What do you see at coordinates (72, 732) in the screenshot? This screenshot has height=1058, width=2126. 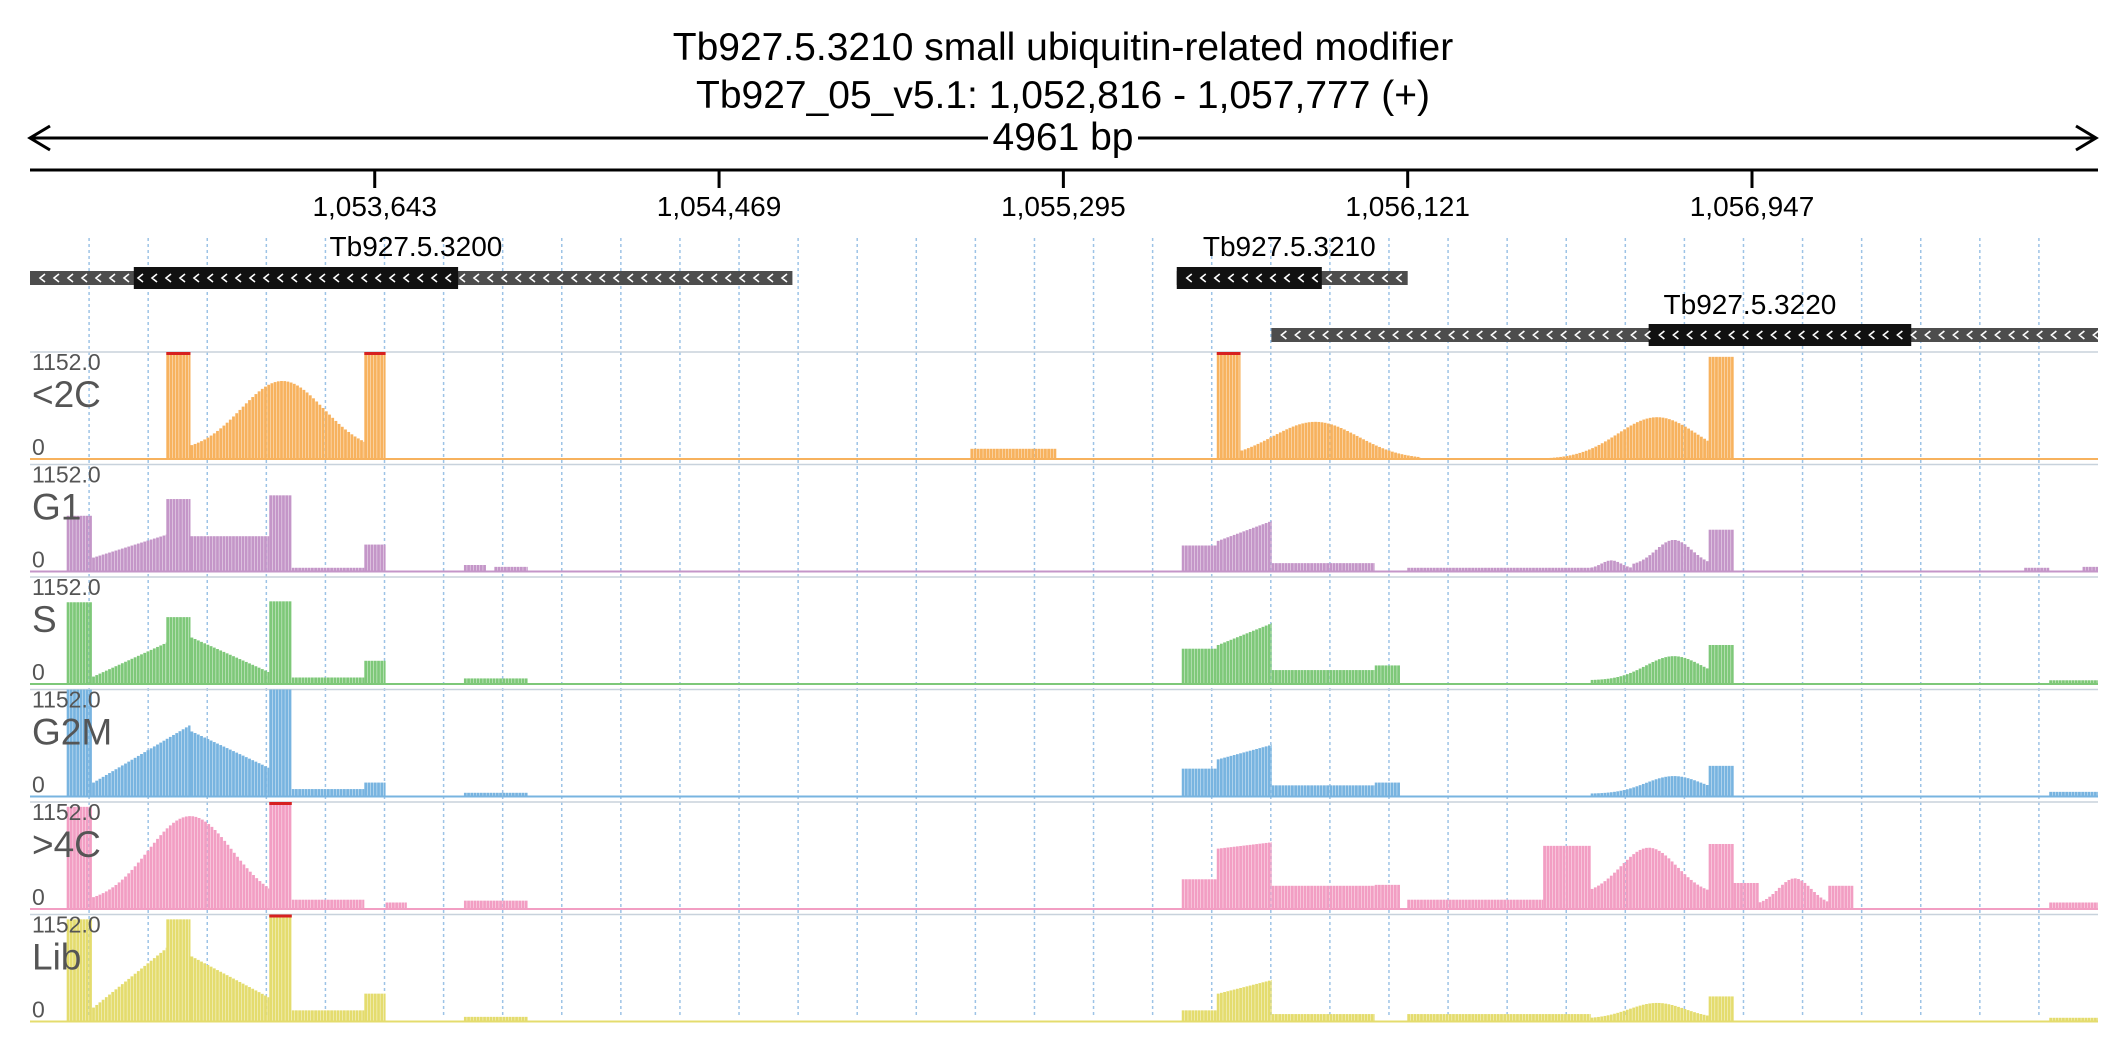 I see `track-name: G2M` at bounding box center [72, 732].